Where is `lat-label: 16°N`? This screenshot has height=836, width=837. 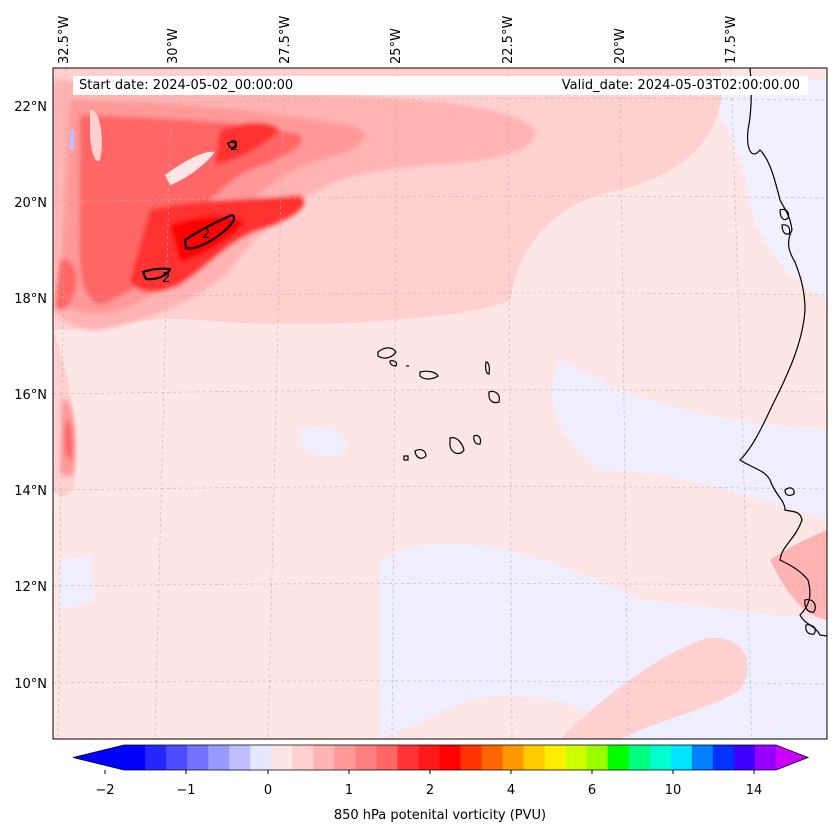
lat-label: 16°N is located at coordinates (30, 395).